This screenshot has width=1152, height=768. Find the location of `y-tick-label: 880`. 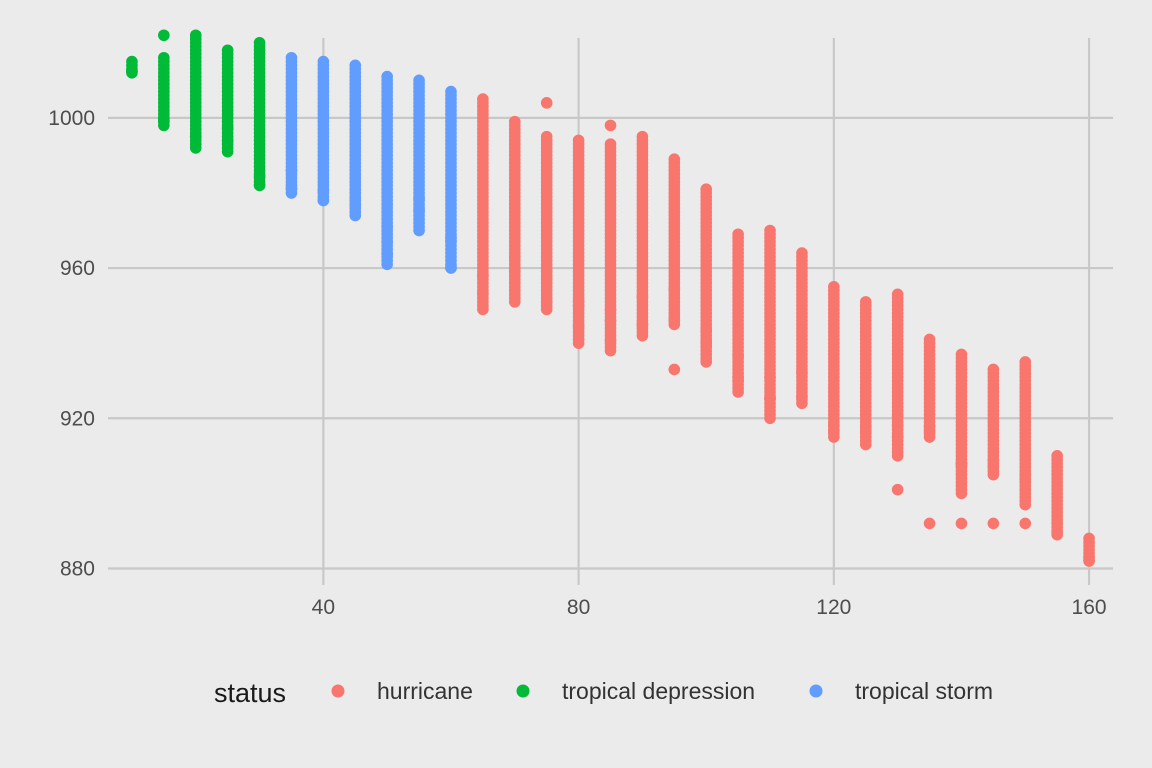

y-tick-label: 880 is located at coordinates (77, 568).